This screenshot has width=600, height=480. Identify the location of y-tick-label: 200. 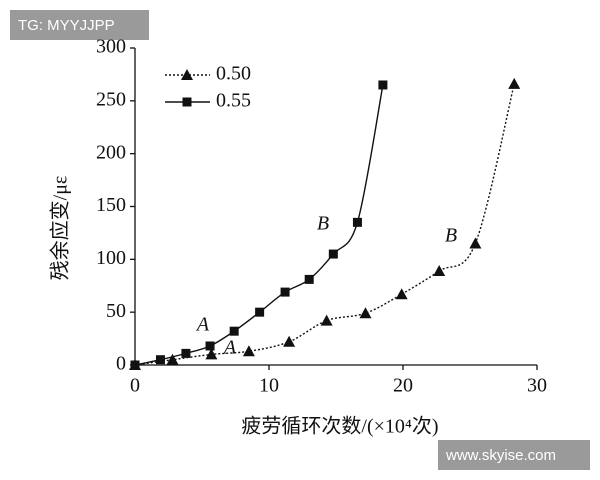
(111, 152).